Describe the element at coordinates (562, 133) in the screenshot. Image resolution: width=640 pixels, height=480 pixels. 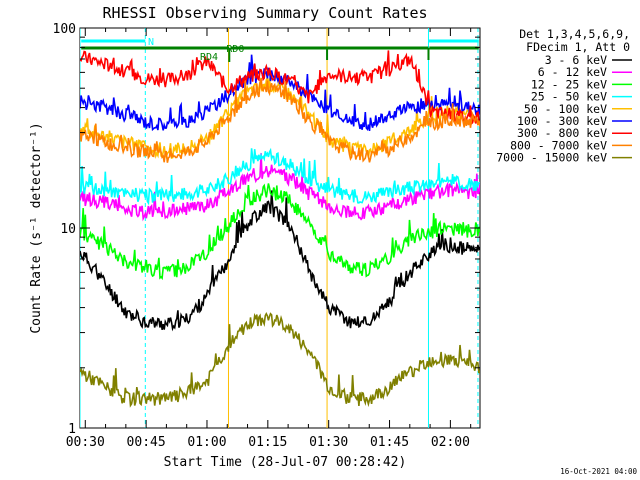
I see `legend-label-6: 300 - 800 keV` at that location.